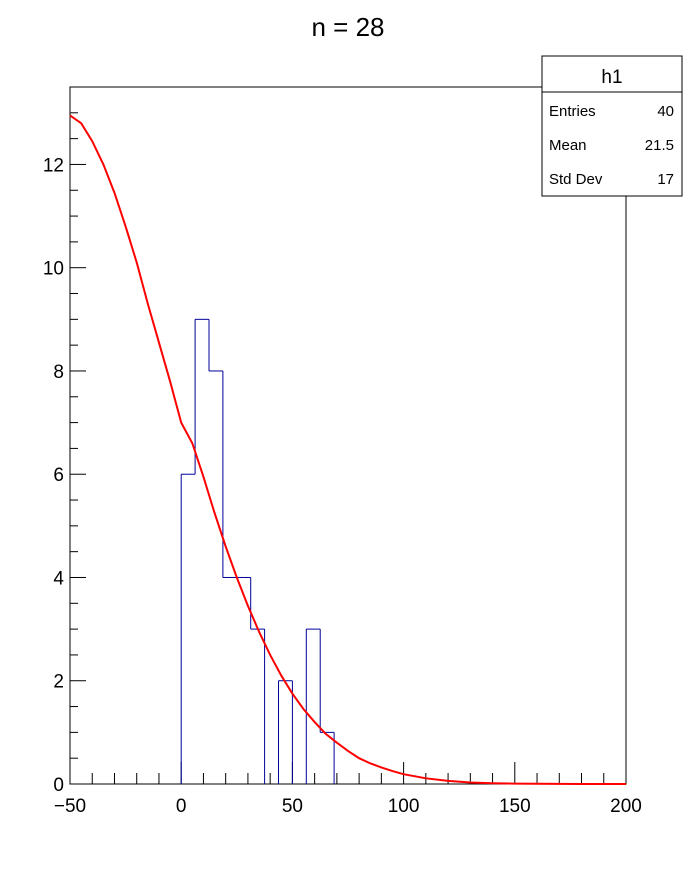 Image resolution: width=696 pixels, height=872 pixels. I want to click on x-tick-label: 100, so click(404, 806).